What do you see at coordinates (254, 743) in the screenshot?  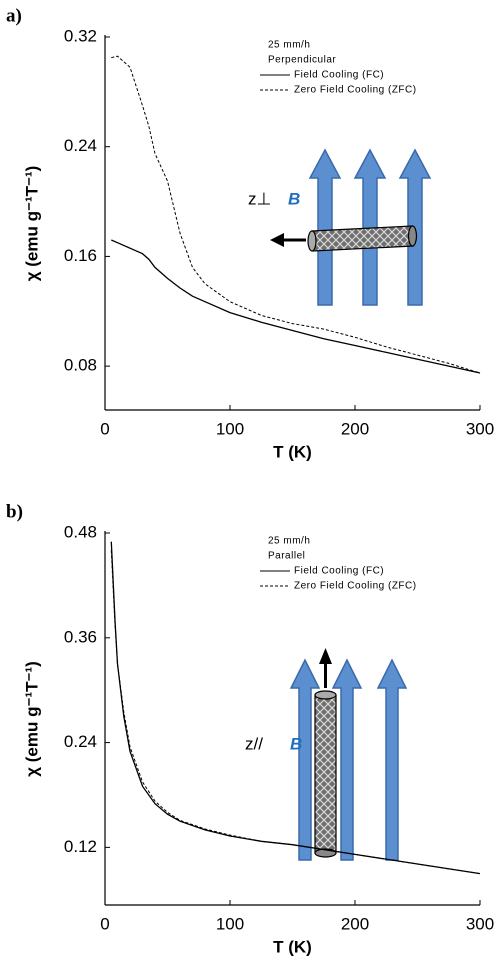 I see `inset-label: z//` at bounding box center [254, 743].